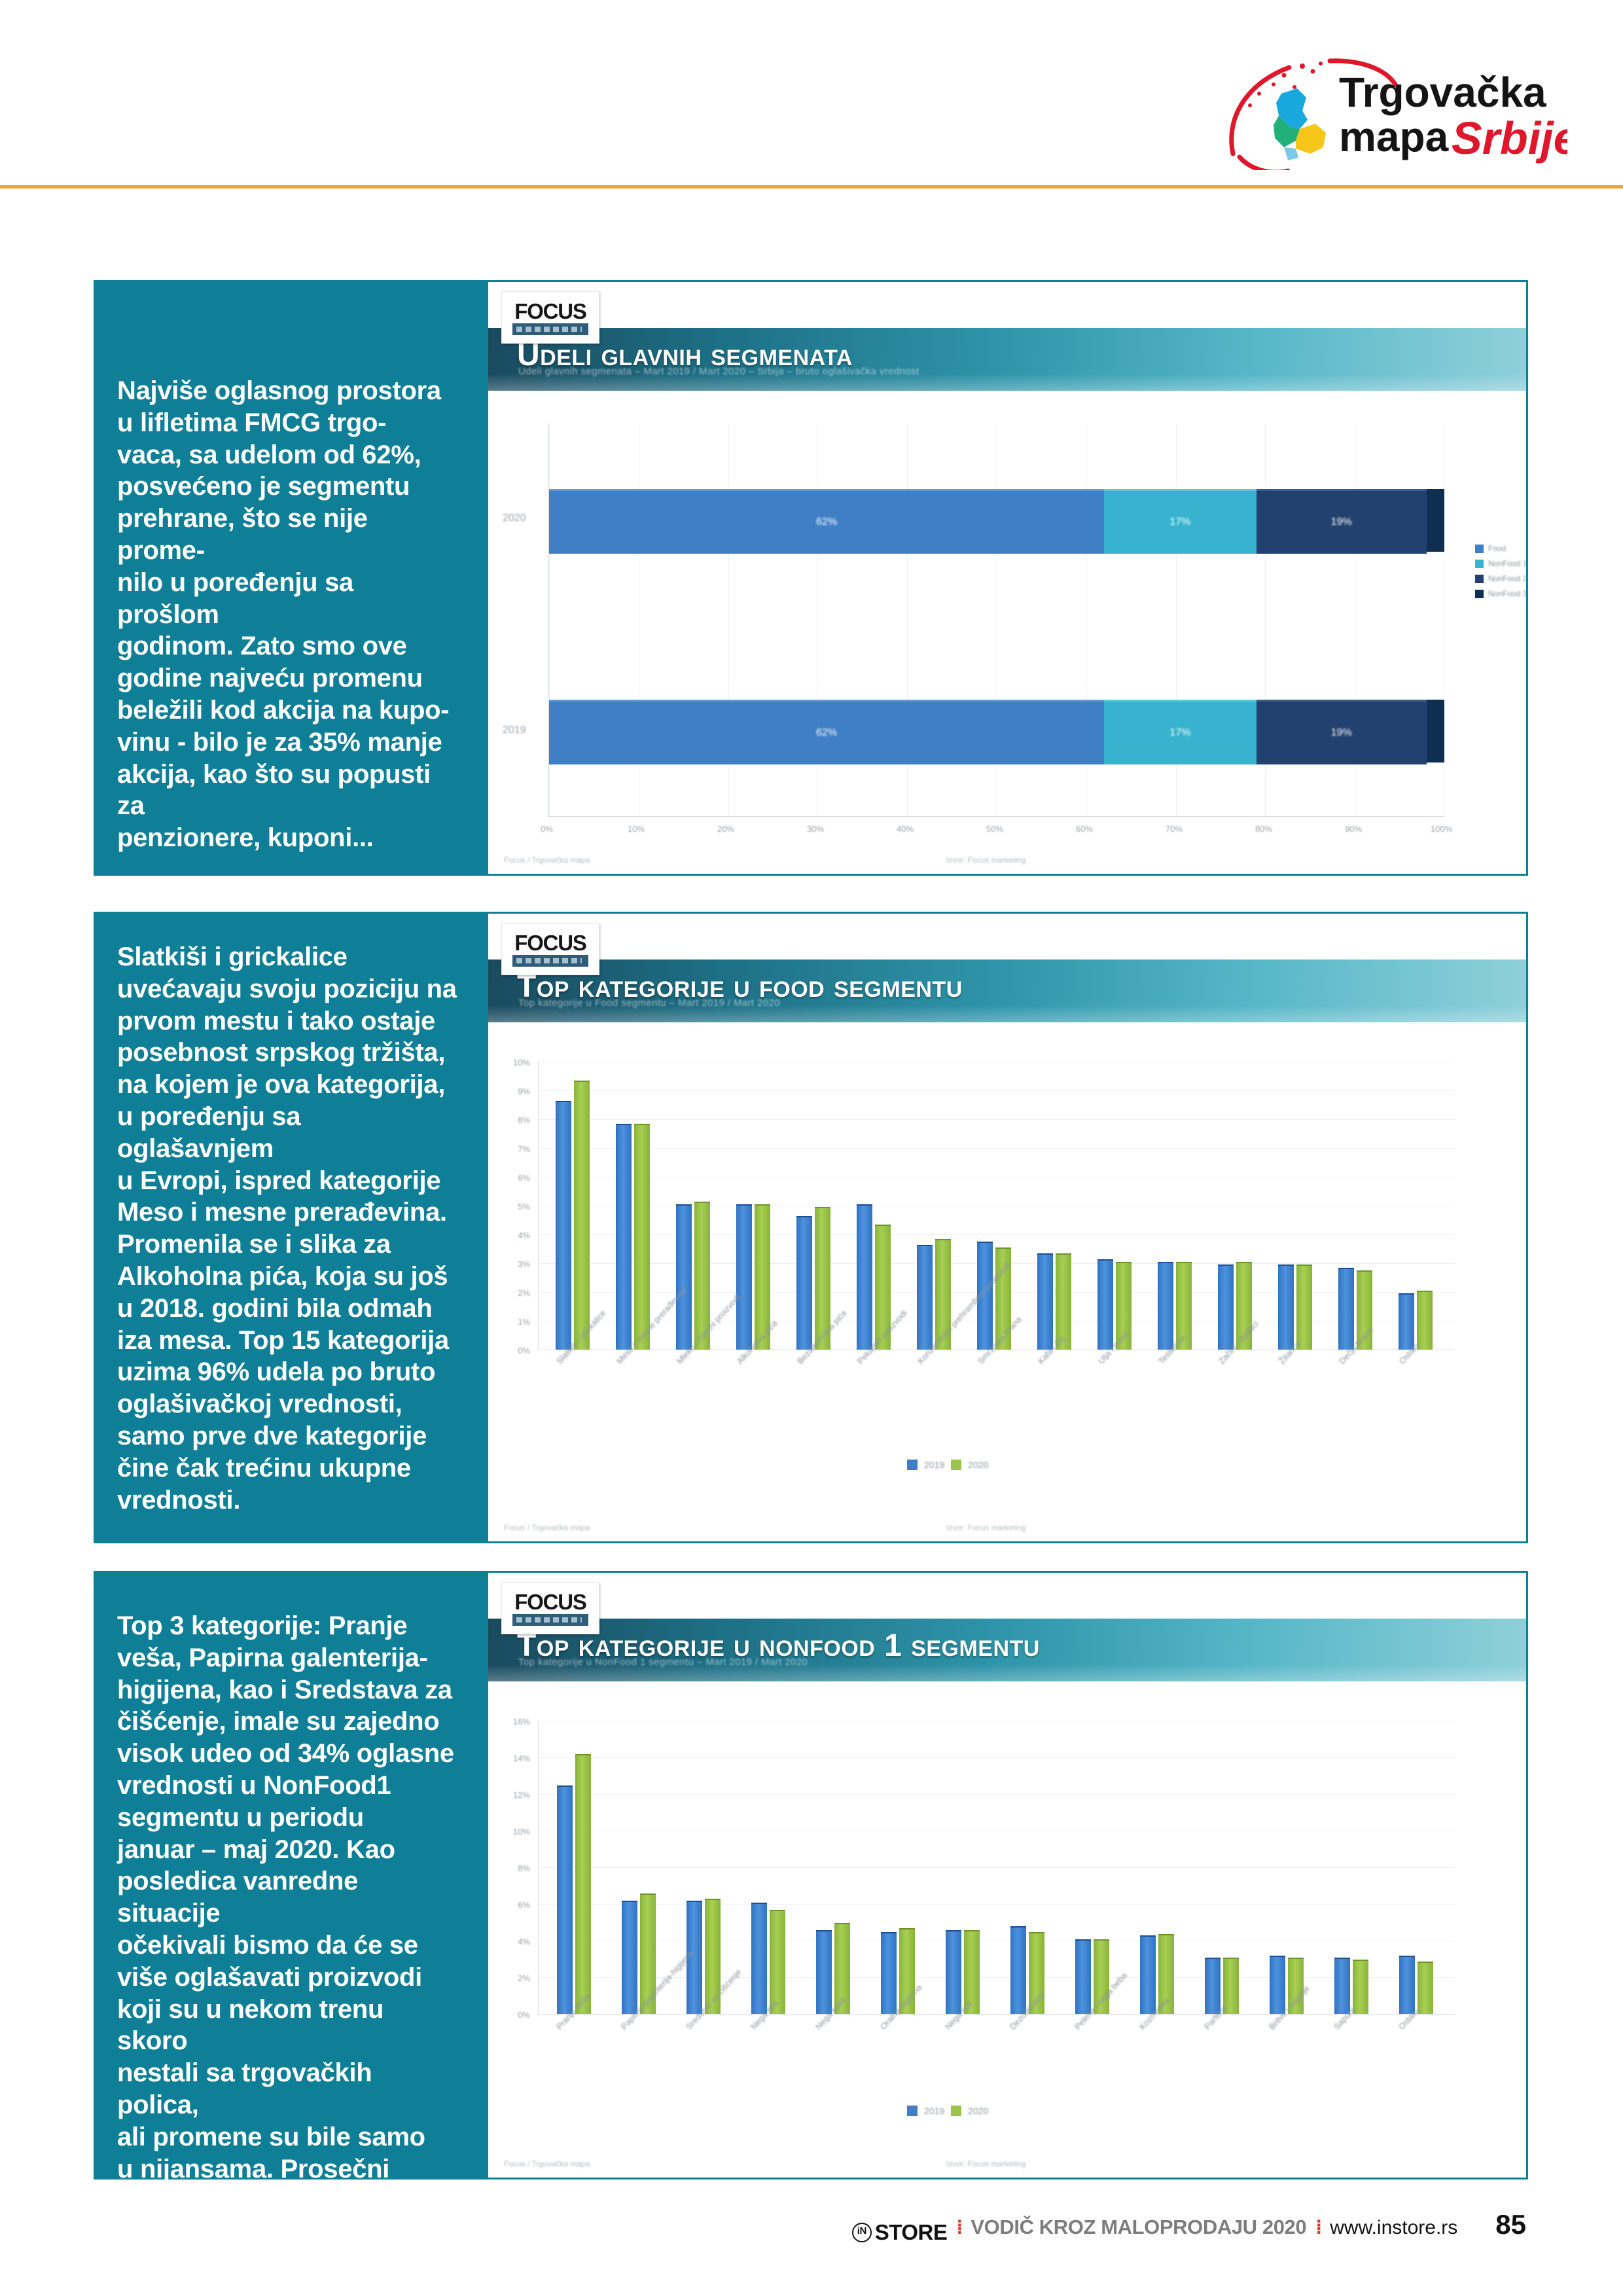 Image resolution: width=1623 pixels, height=2296 pixels. I want to click on xtick-80: 80%, so click(1264, 829).